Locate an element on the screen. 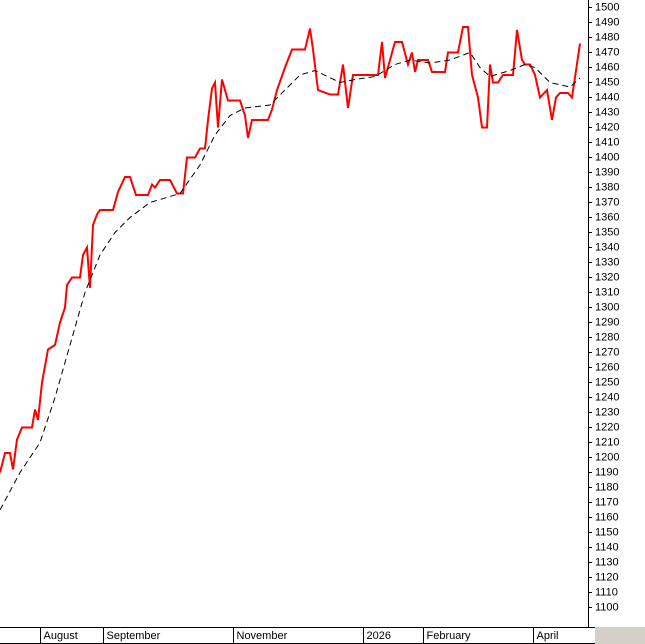 Image resolution: width=645 pixels, height=644 pixels. y-tick-label: 1480 is located at coordinates (607, 37).